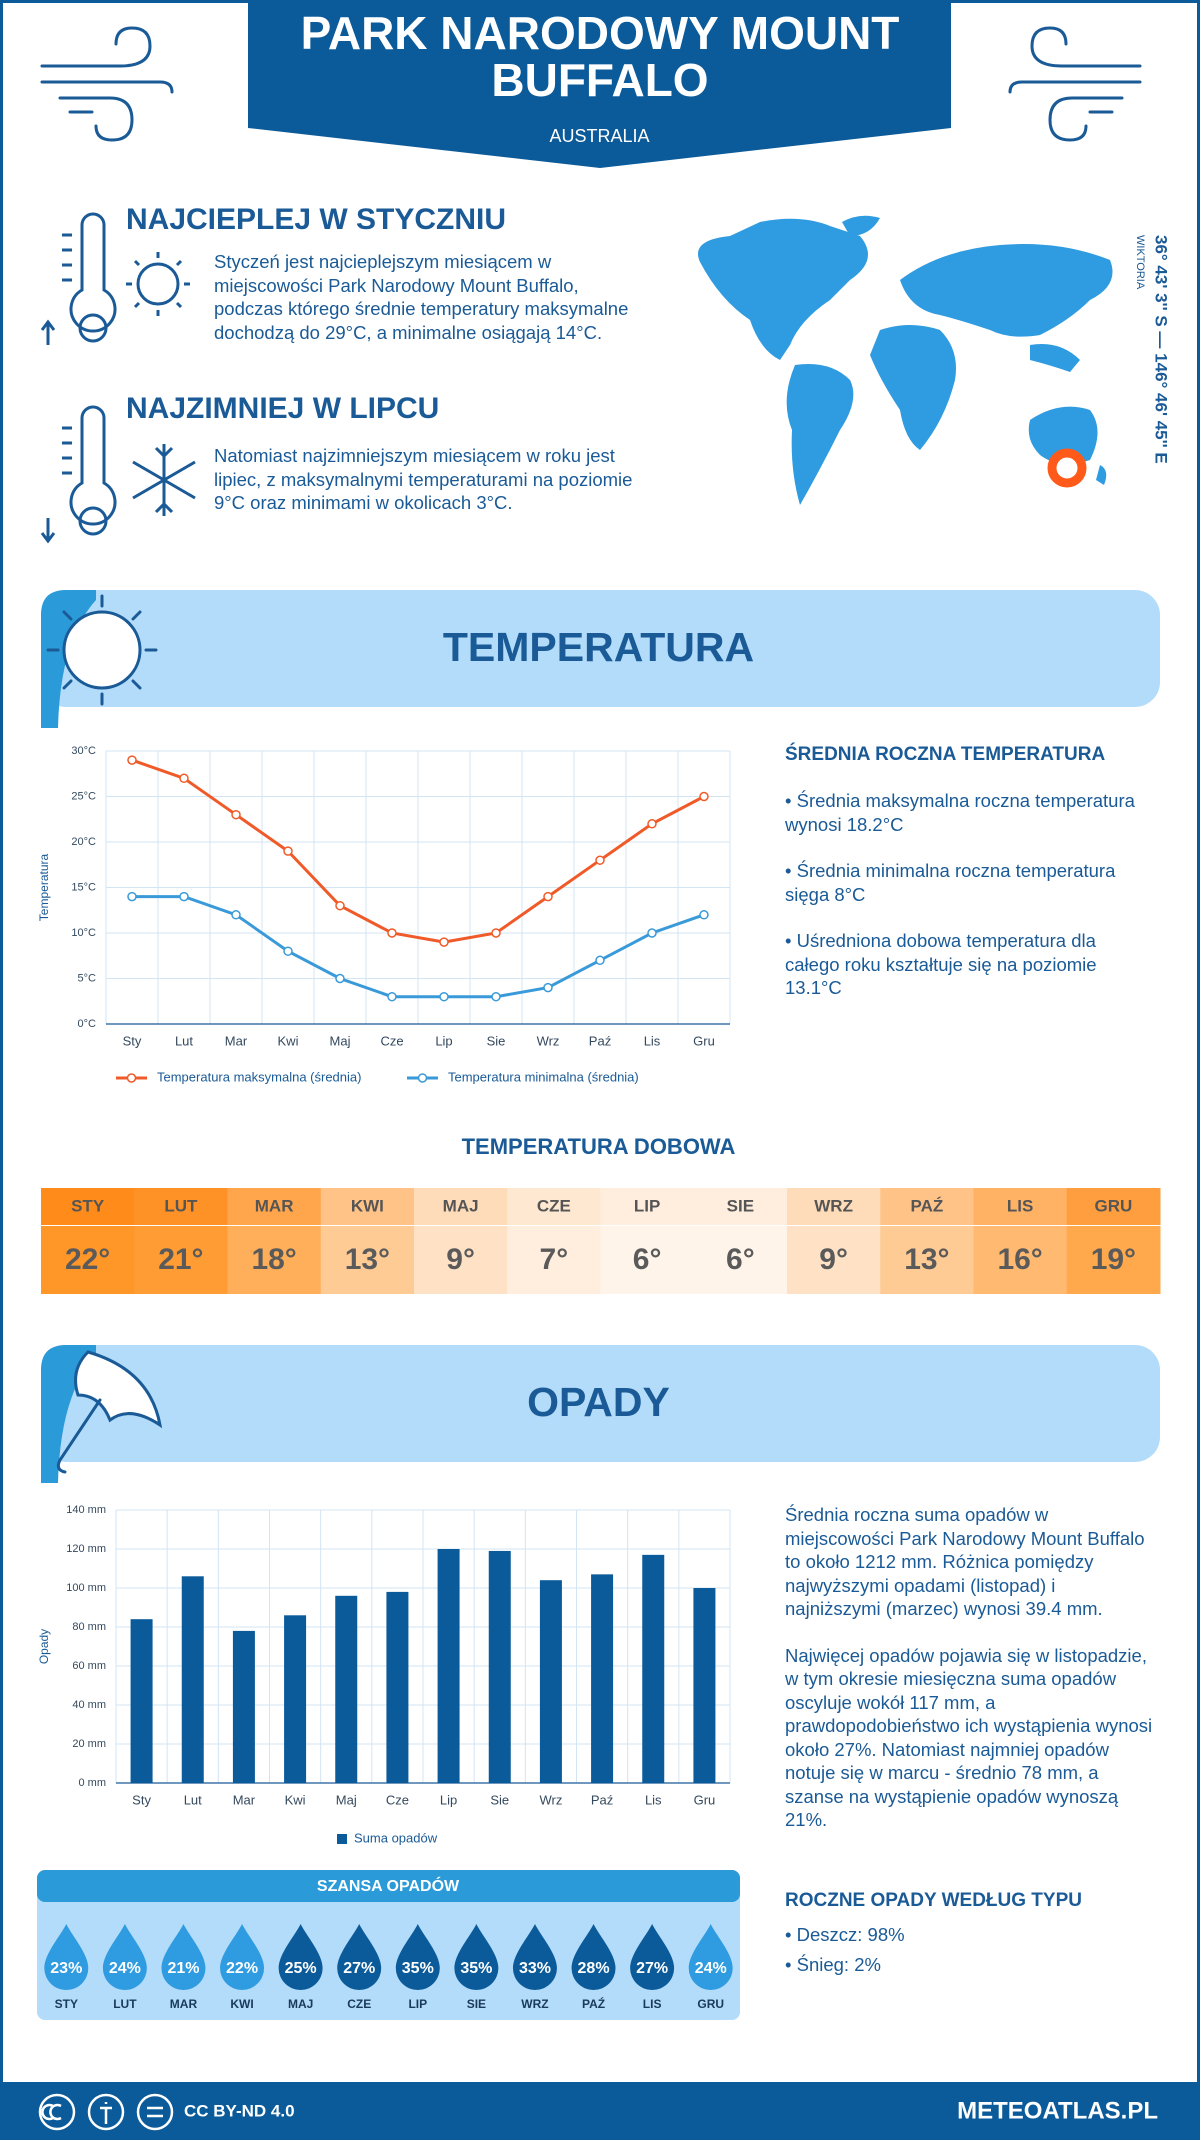  I want to click on month-label: KWI, so click(367, 1205).